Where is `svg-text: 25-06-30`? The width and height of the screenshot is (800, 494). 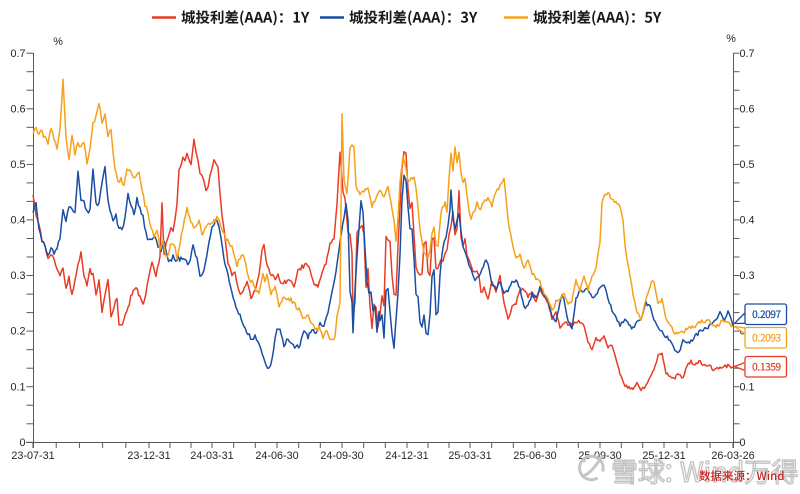 svg-text: 25-06-30 is located at coordinates (534, 456).